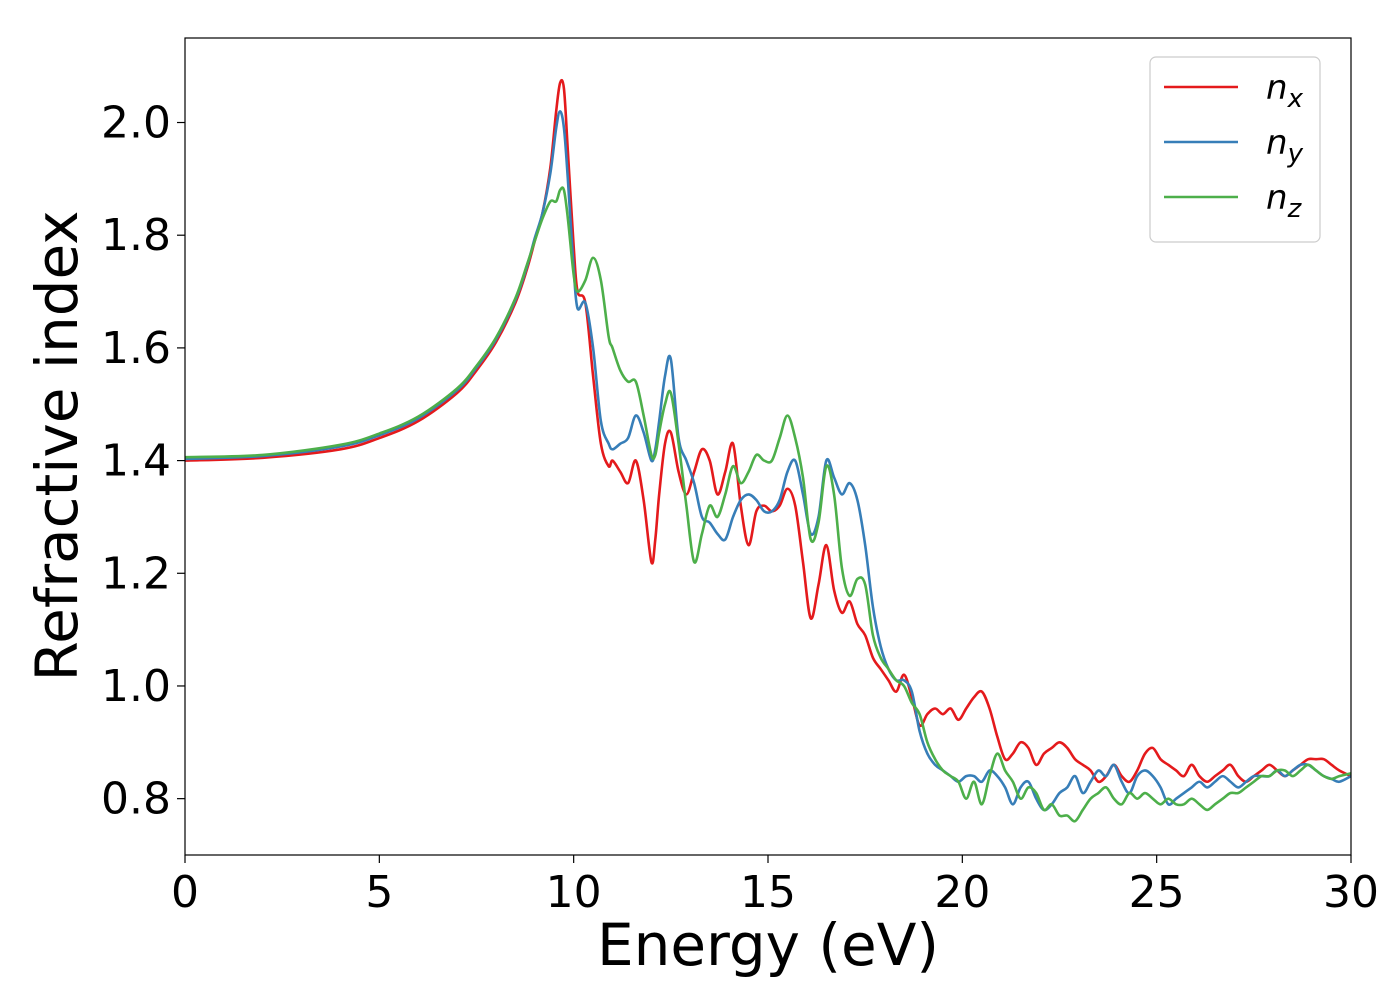  I want to click on x-tick-label: 5, so click(379, 892).